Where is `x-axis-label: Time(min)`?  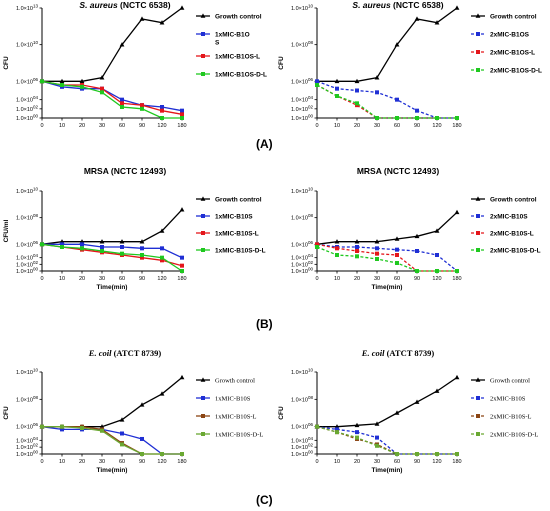 x-axis-label: Time(min) is located at coordinates (387, 287).